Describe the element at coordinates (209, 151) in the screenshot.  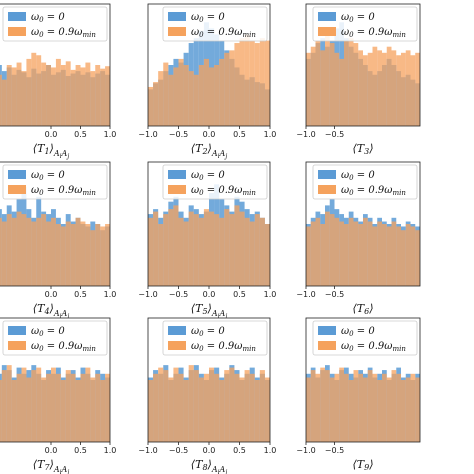
I see `x-axis-label: ⟨T2⟩AiAj` at that location.